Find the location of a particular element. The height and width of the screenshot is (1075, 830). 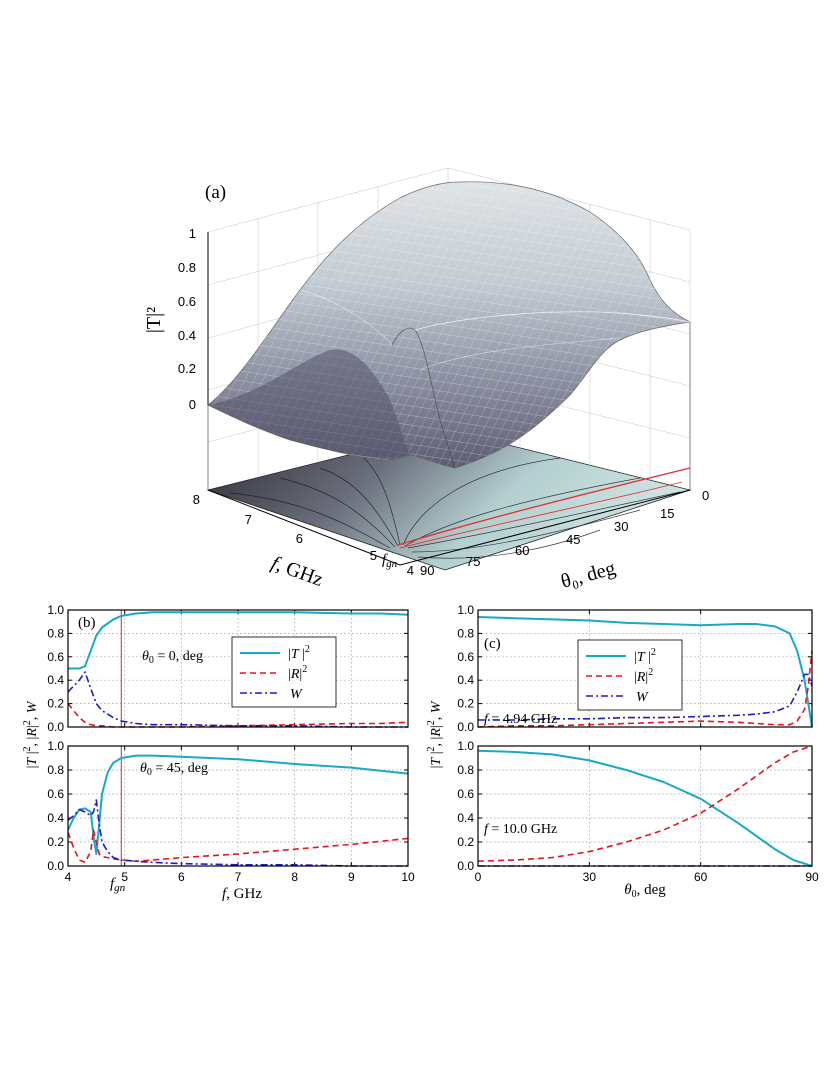

x-tick-label: 30 is located at coordinates (590, 877).